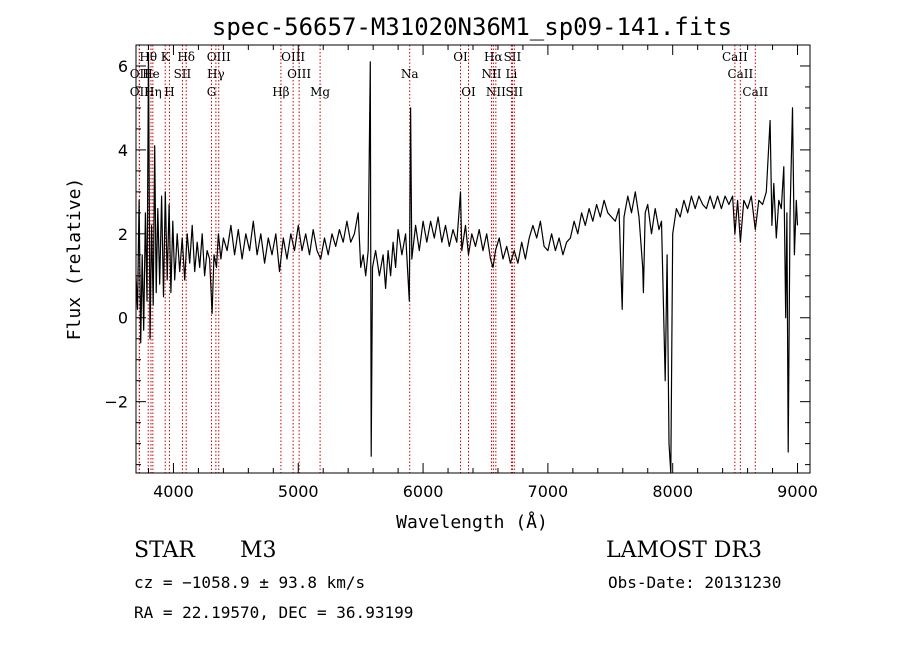  I want to click on survey-name: LAMOST DR3, so click(684, 550).